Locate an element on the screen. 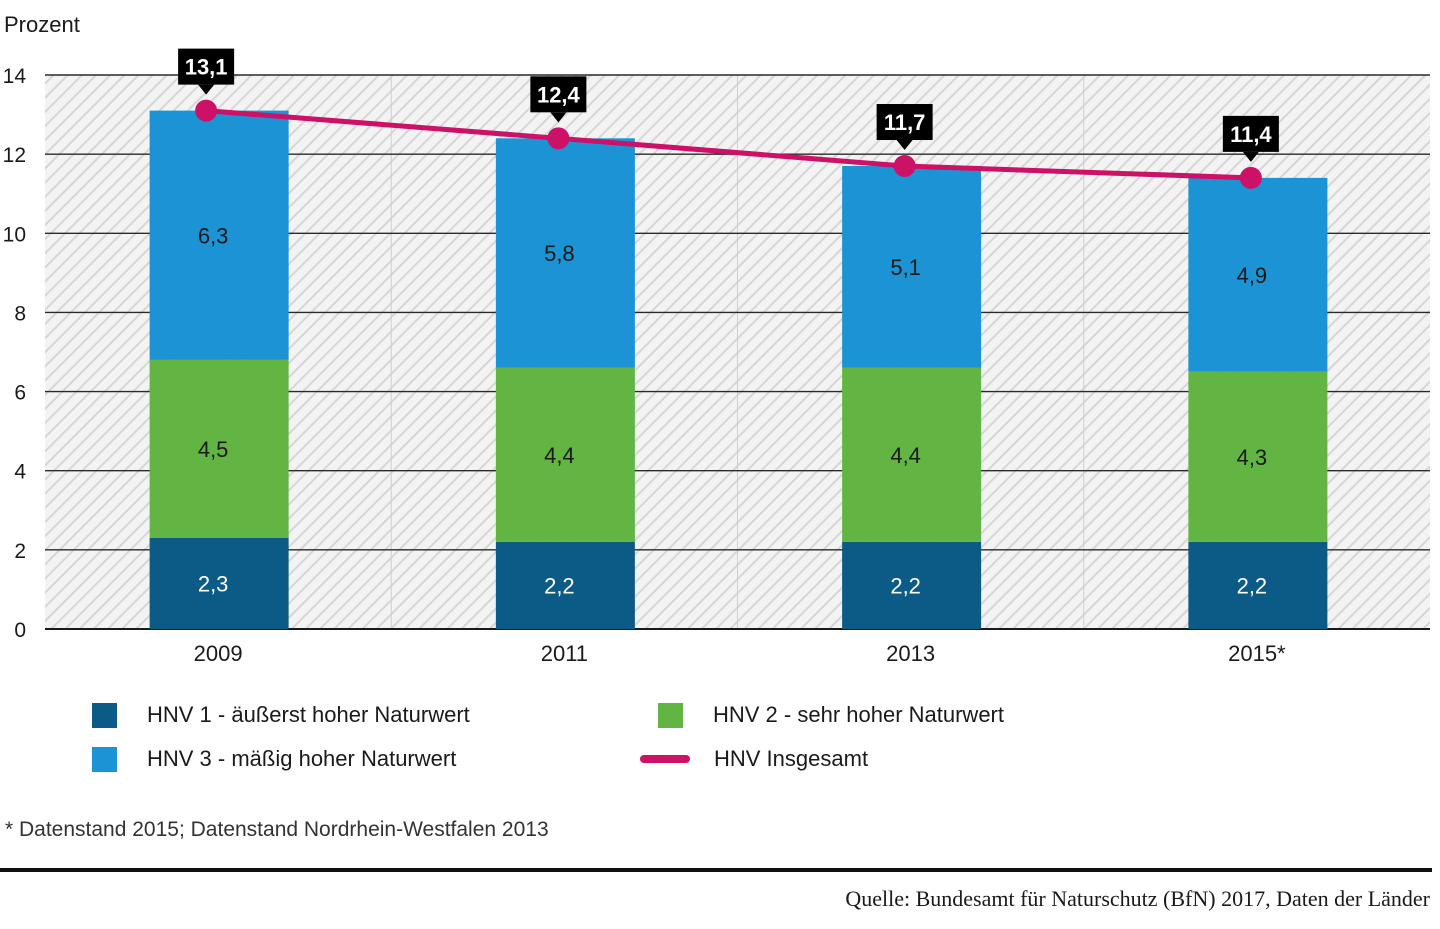  legend-item-hnv3: HNV 3 - mäßig hoher Naturwert is located at coordinates (274, 759).